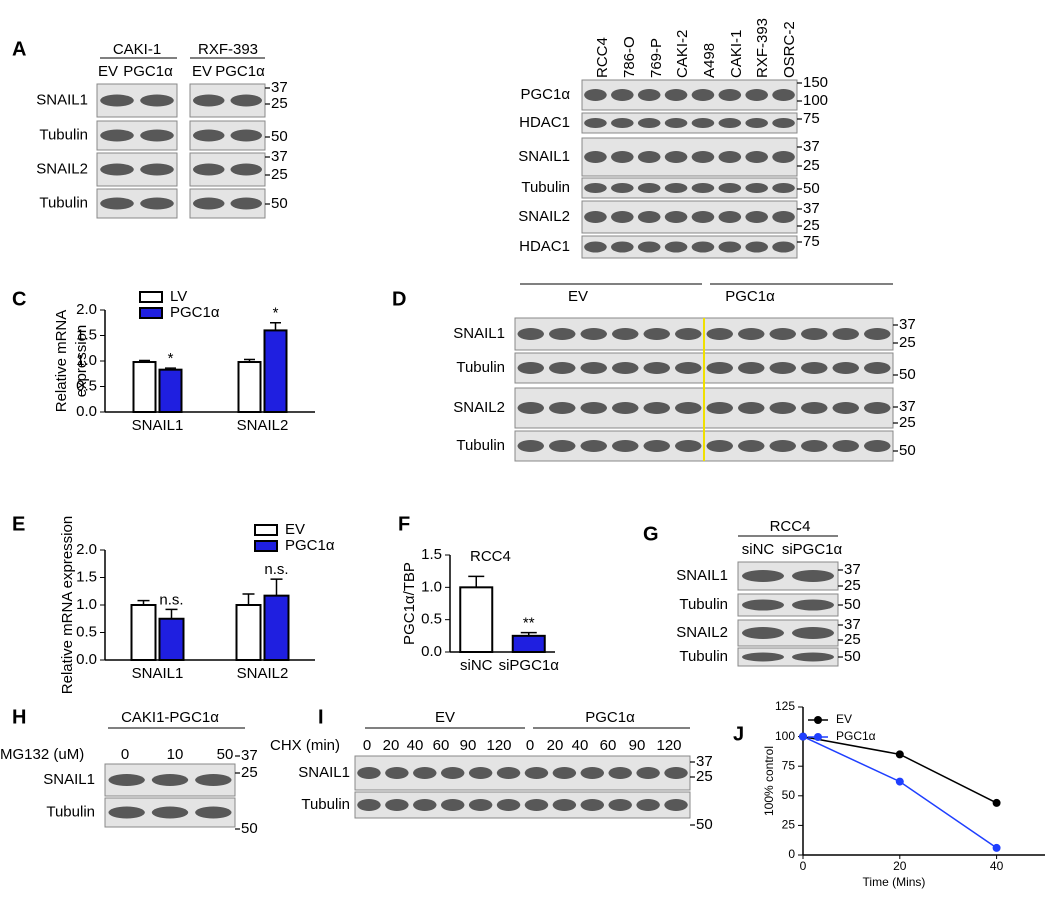 The image size is (1050, 901). I want to click on lane-label: EV, so click(108, 71).